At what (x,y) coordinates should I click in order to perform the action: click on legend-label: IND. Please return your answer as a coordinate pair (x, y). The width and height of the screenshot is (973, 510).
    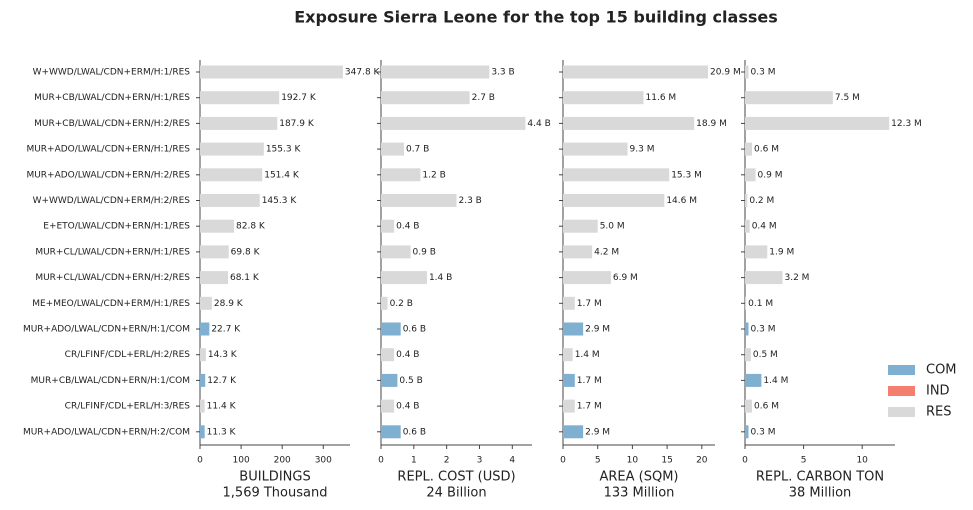
    Looking at the image, I should click on (938, 391).